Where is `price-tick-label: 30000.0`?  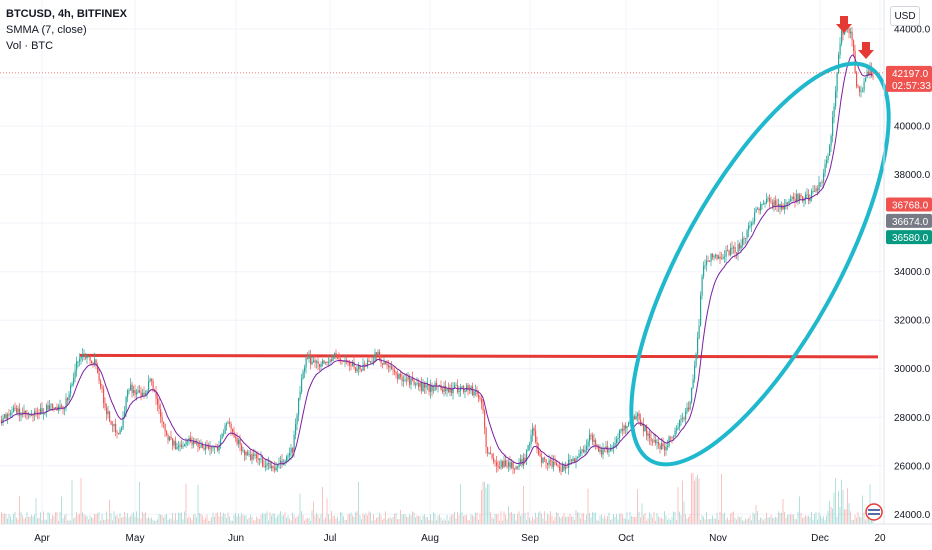
price-tick-label: 30000.0 is located at coordinates (912, 369).